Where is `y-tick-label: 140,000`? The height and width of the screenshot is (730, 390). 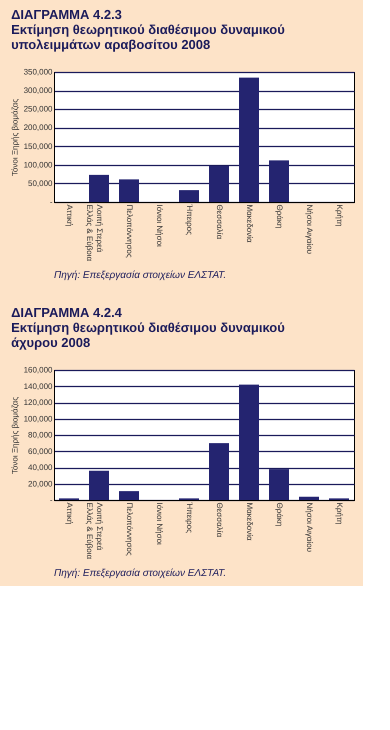 y-tick-label: 140,000 is located at coordinates (39, 386).